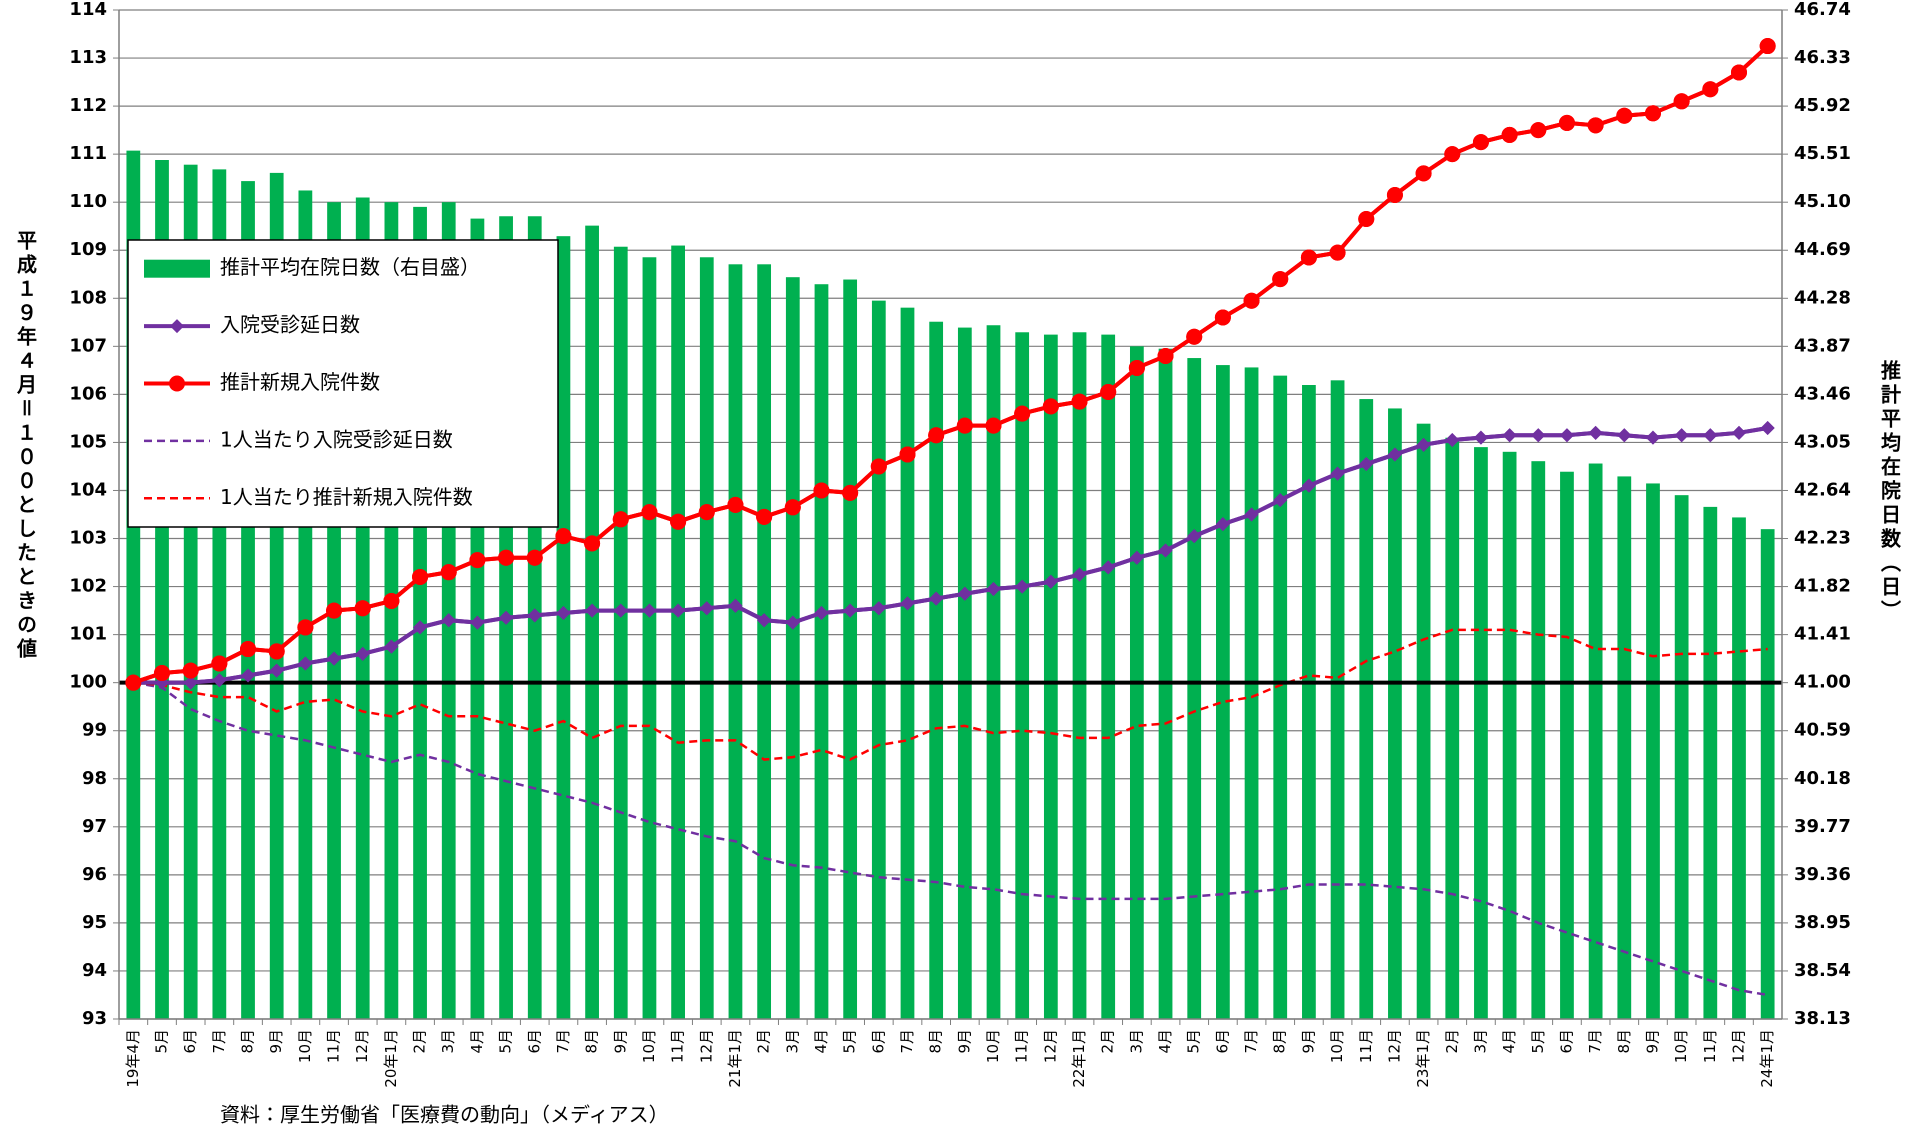 Image resolution: width=1911 pixels, height=1124 pixels. What do you see at coordinates (88, 345) in the screenshot?
I see `y-tick-label: 107` at bounding box center [88, 345].